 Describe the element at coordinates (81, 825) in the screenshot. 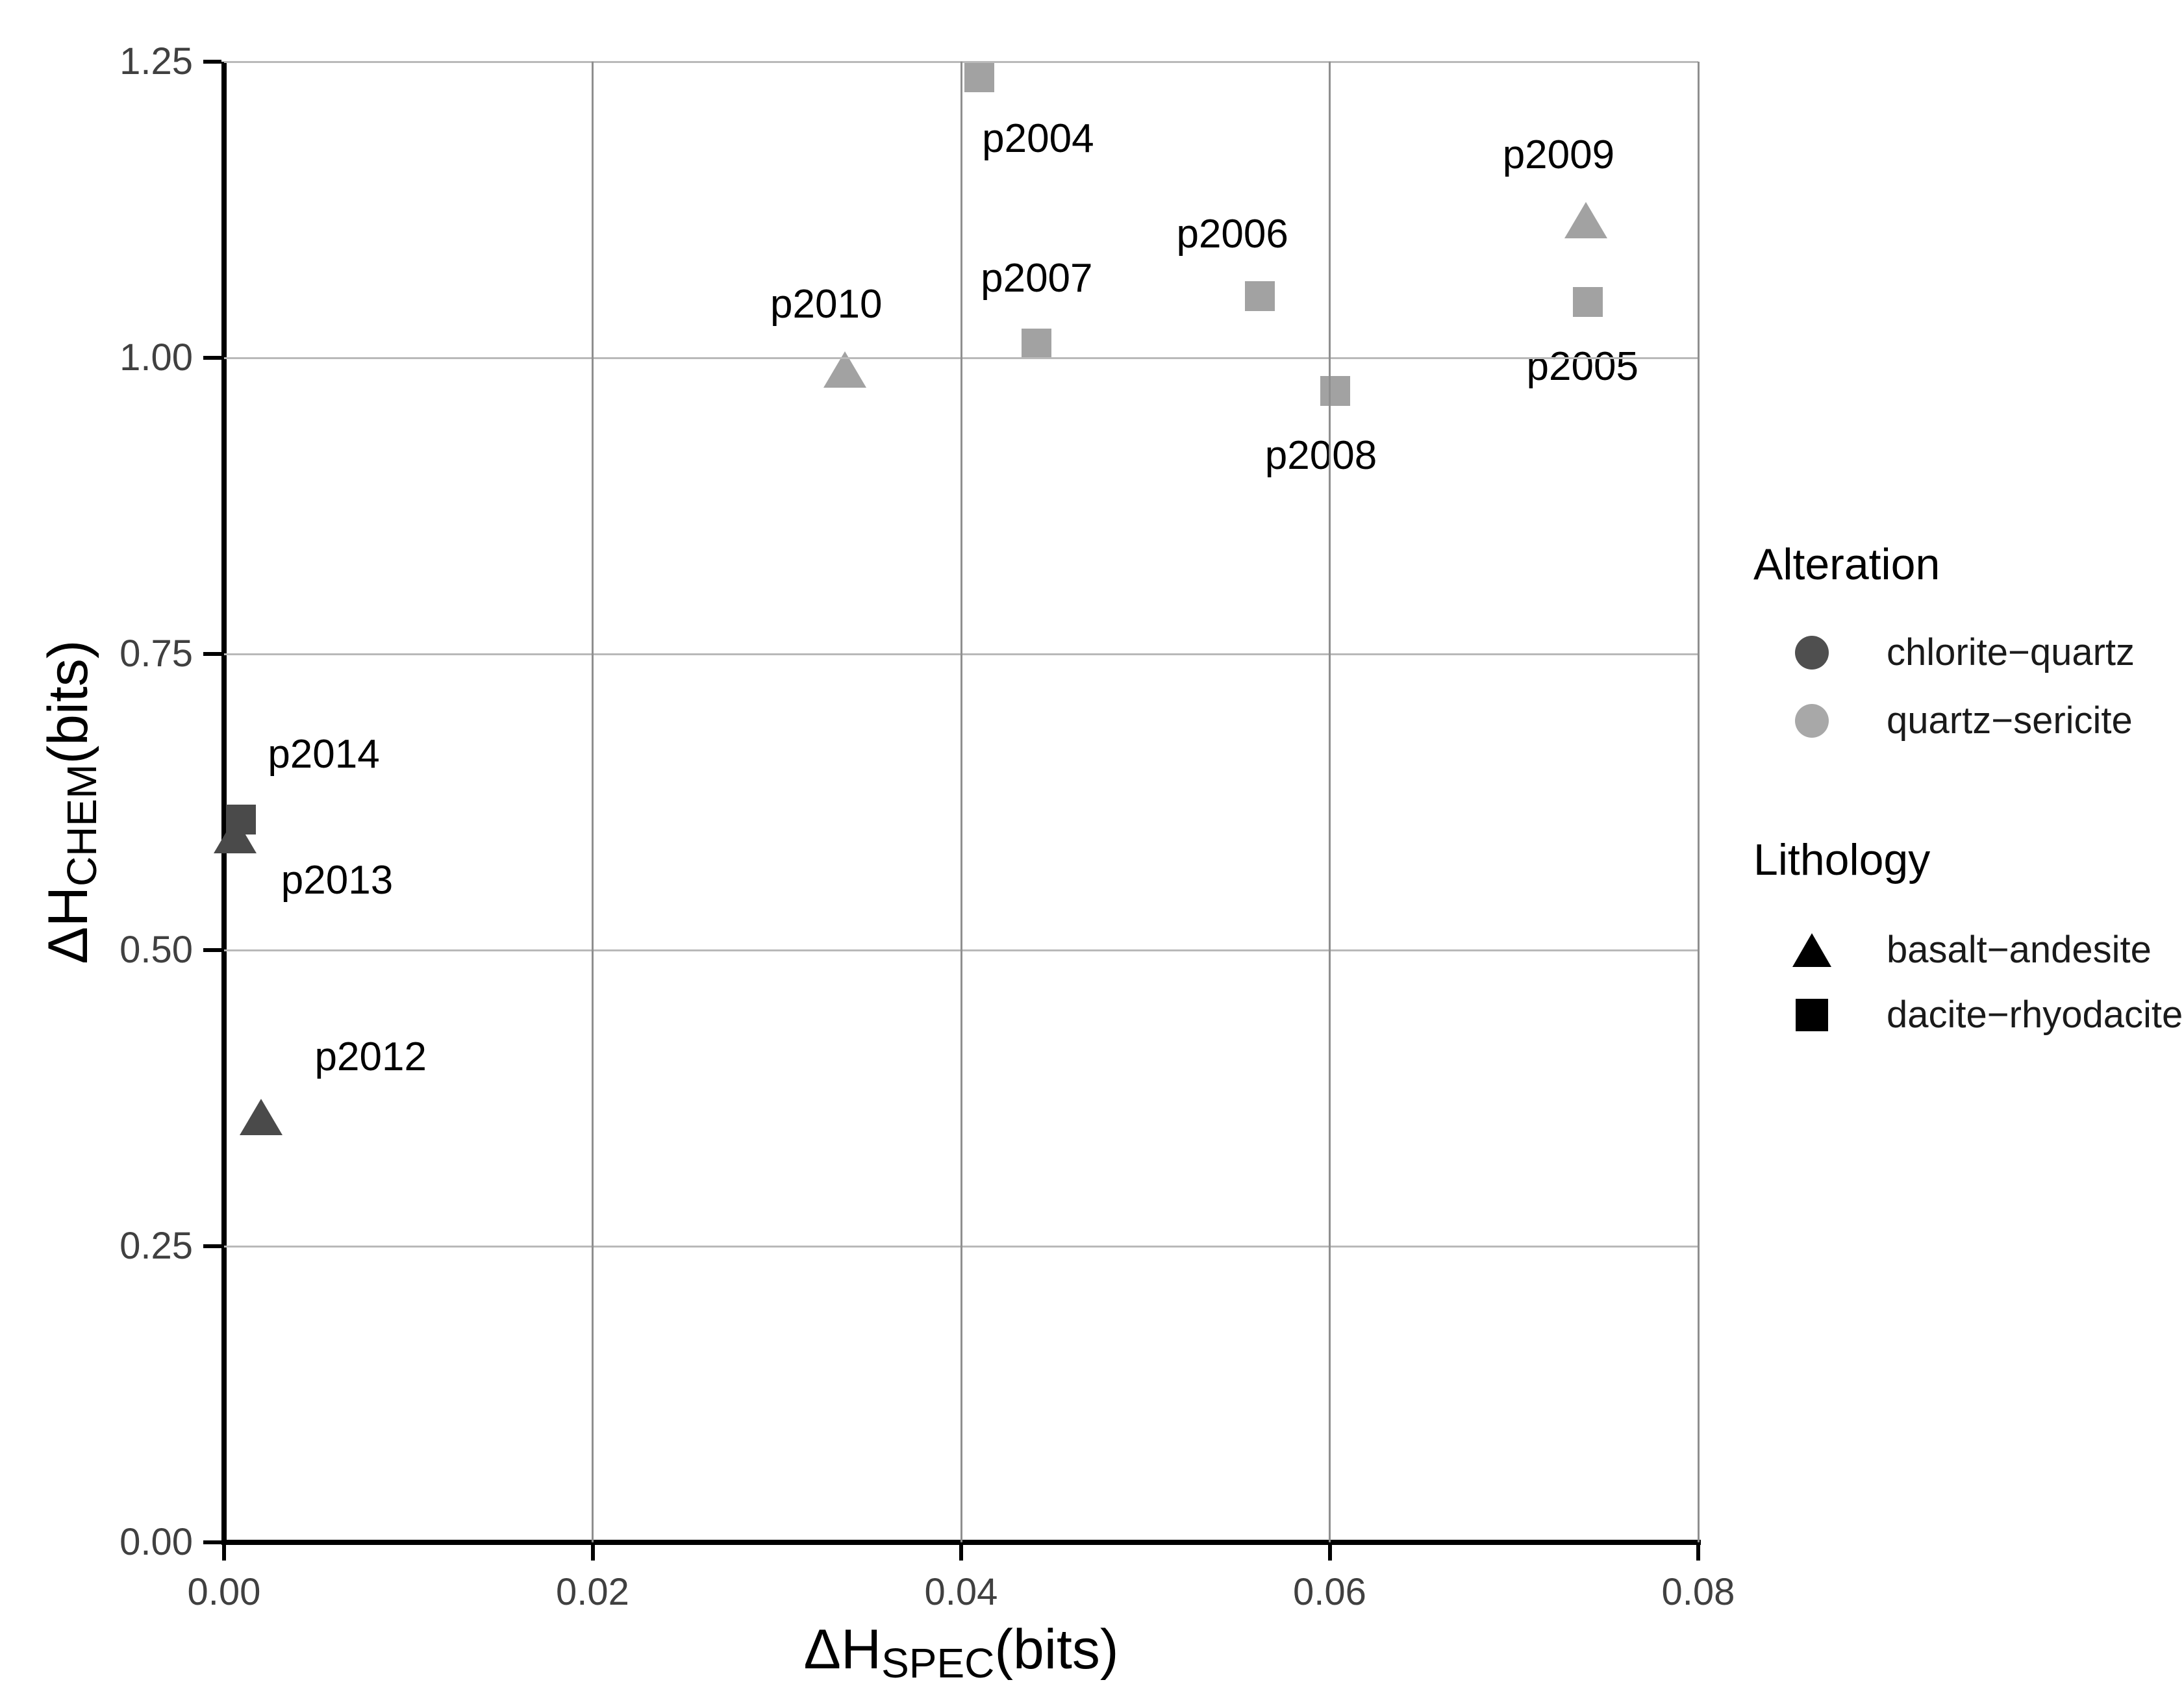

I see `y-axis-title-subscript: CHEM` at that location.